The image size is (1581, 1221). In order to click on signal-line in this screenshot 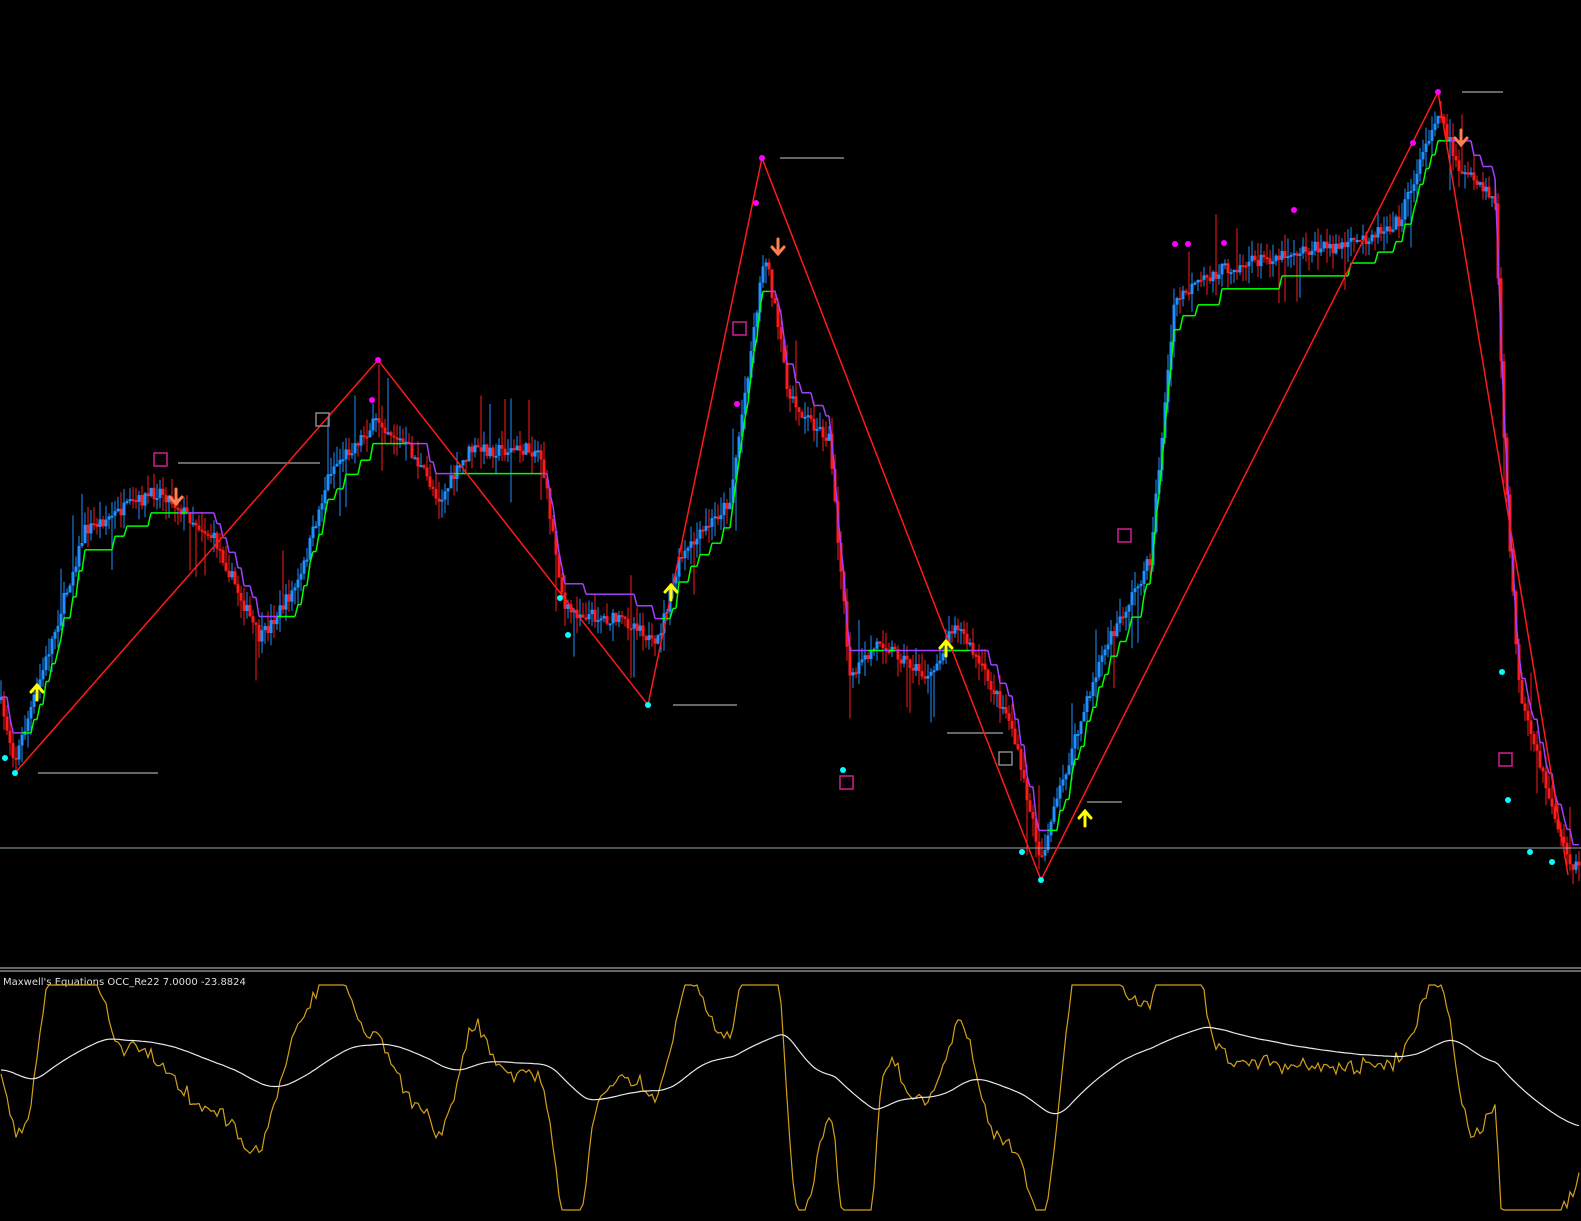, I will do `click(790, 1076)`.